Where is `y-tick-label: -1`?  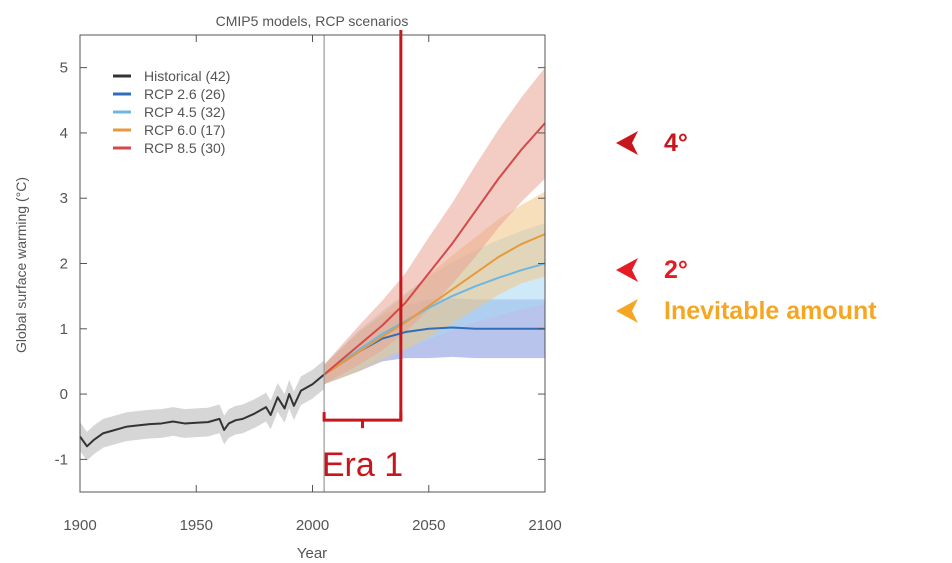 y-tick-label: -1 is located at coordinates (61, 459).